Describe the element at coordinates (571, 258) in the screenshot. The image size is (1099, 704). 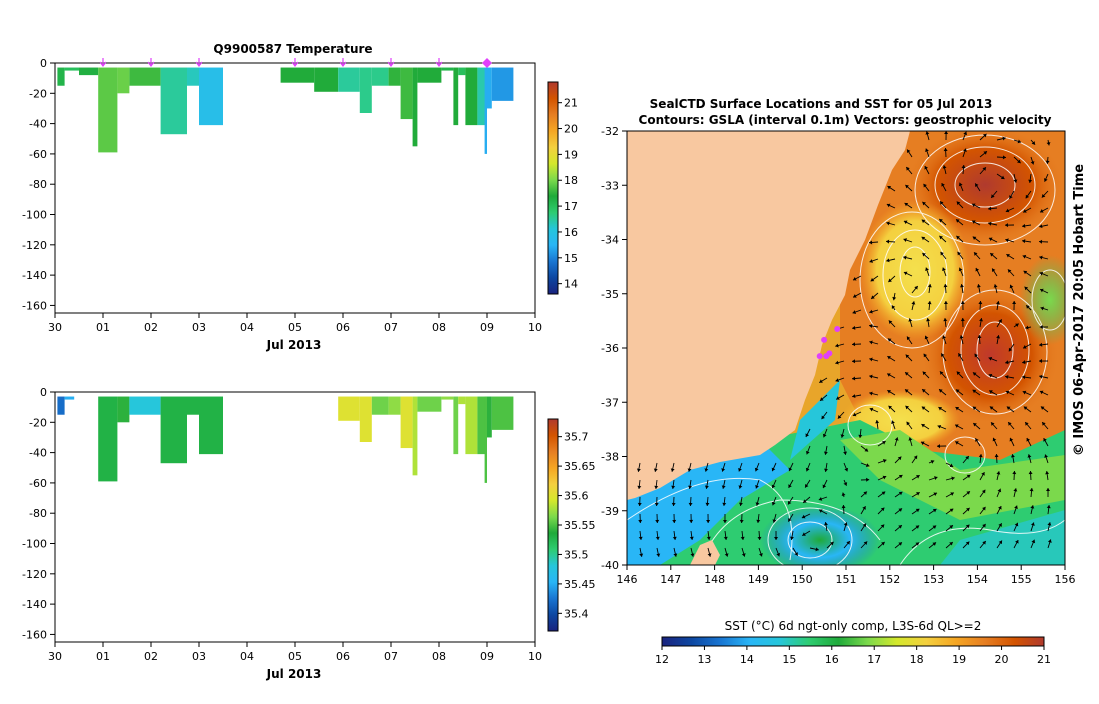
I see `temperature-colorbar-tick-label: 15` at that location.